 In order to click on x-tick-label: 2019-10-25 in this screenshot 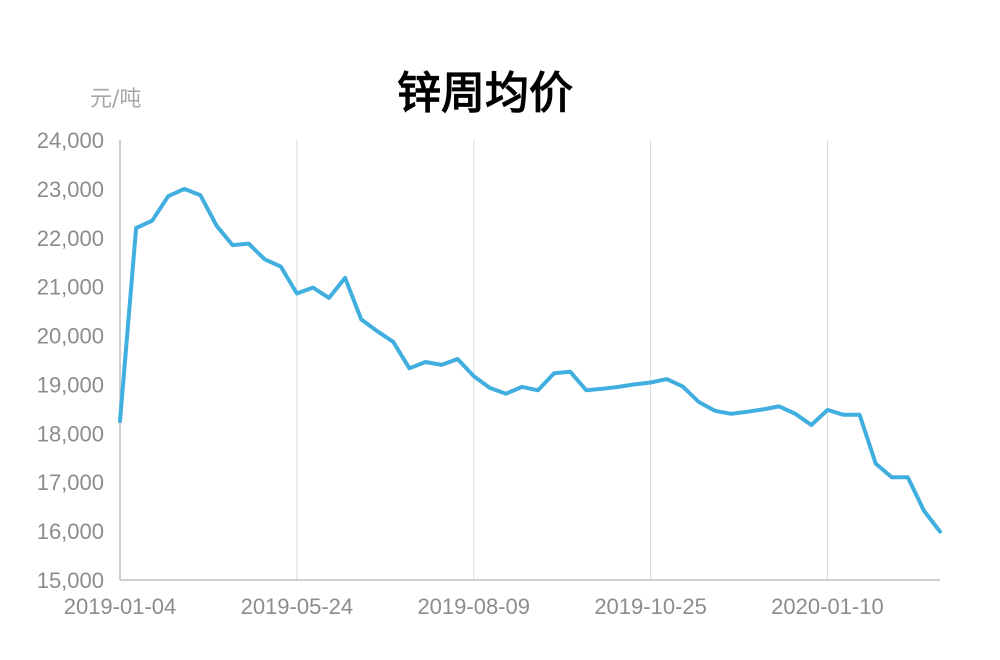, I will do `click(650, 606)`.